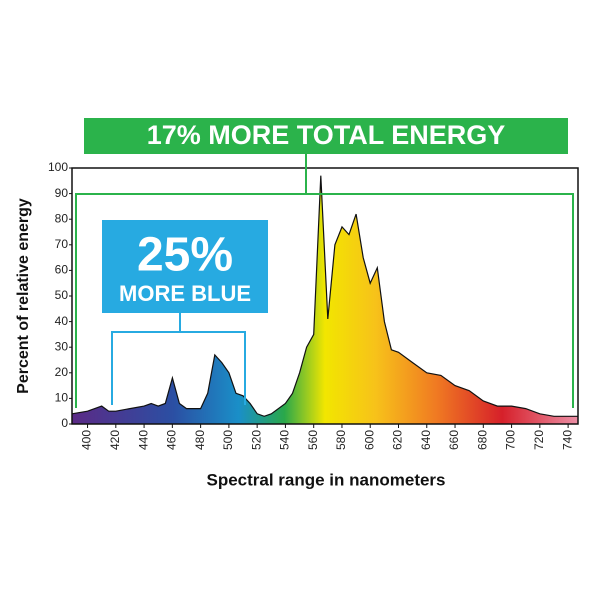  What do you see at coordinates (62, 218) in the screenshot?
I see `y-tick-label: 80` at bounding box center [62, 218].